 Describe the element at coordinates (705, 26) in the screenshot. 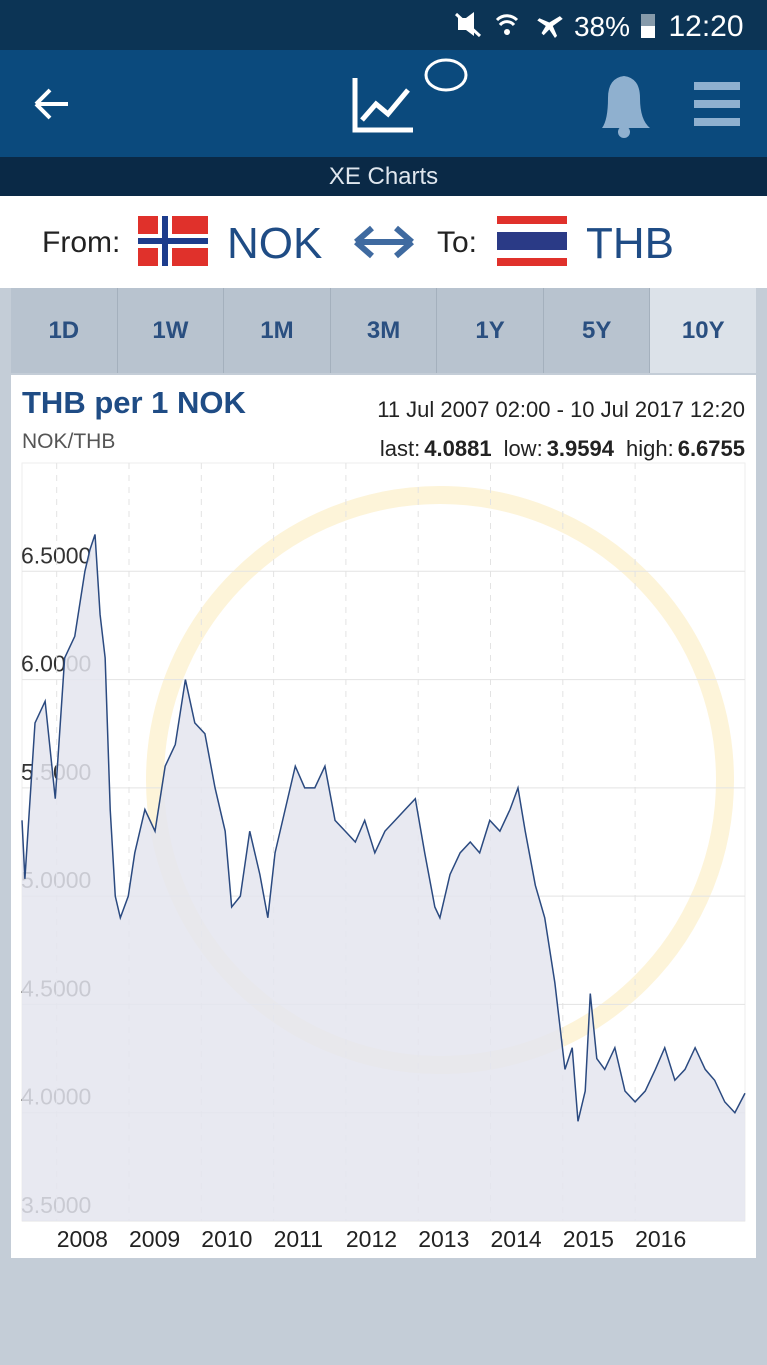

I see `clock: 12:20` at that location.